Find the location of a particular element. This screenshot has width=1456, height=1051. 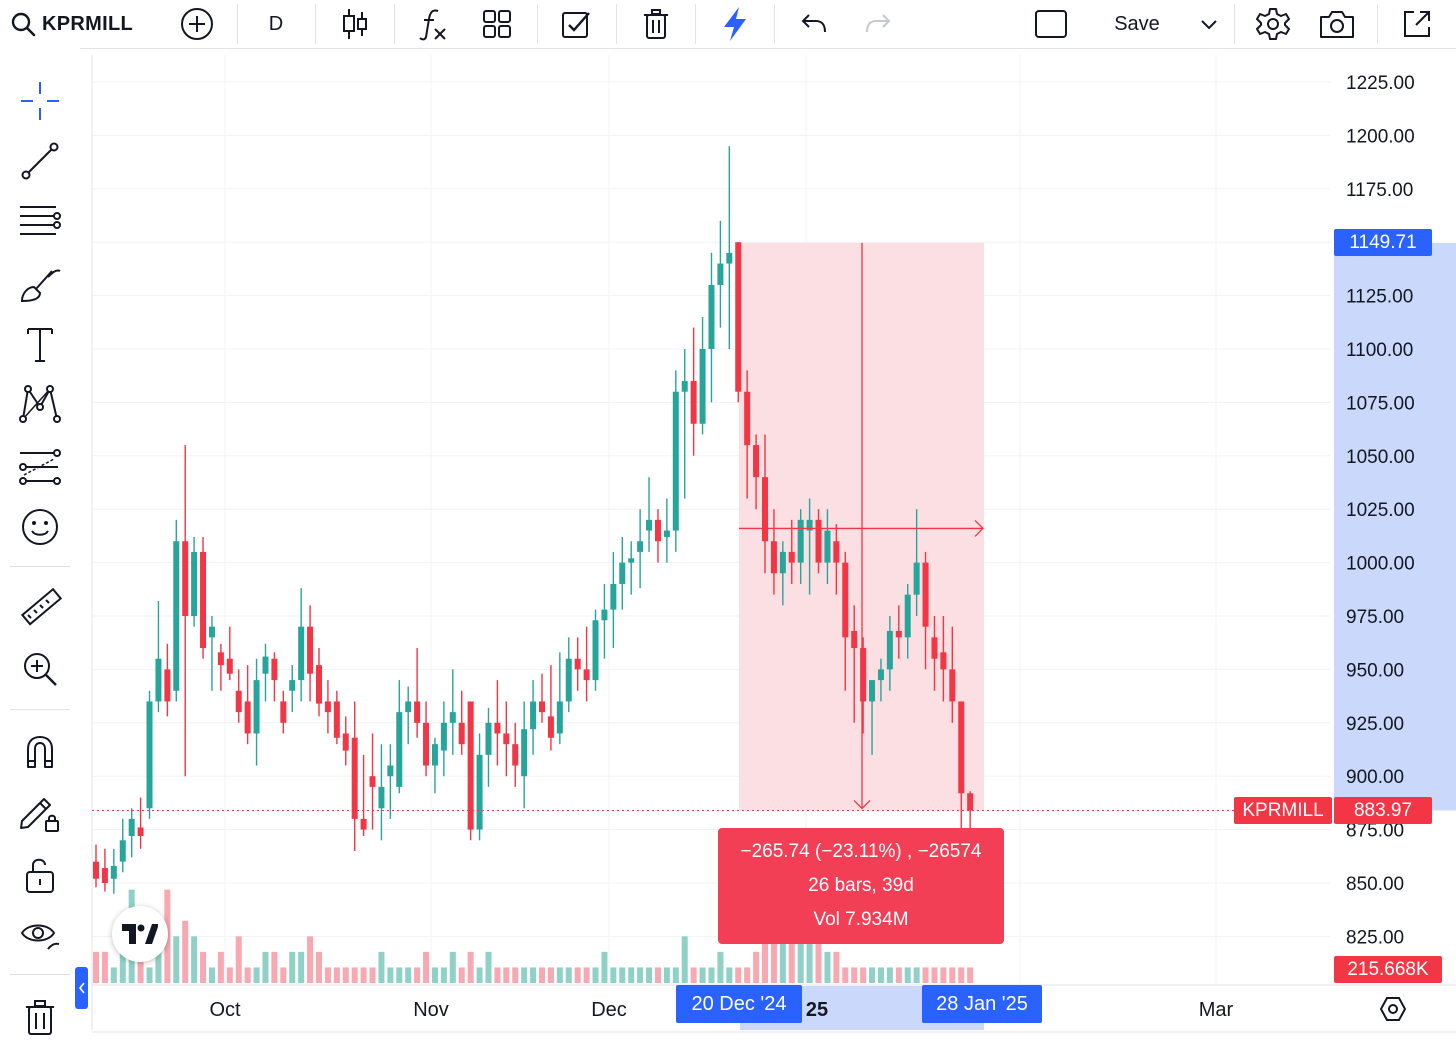

symbol-search-button: KPRMILL is located at coordinates (77, 24).